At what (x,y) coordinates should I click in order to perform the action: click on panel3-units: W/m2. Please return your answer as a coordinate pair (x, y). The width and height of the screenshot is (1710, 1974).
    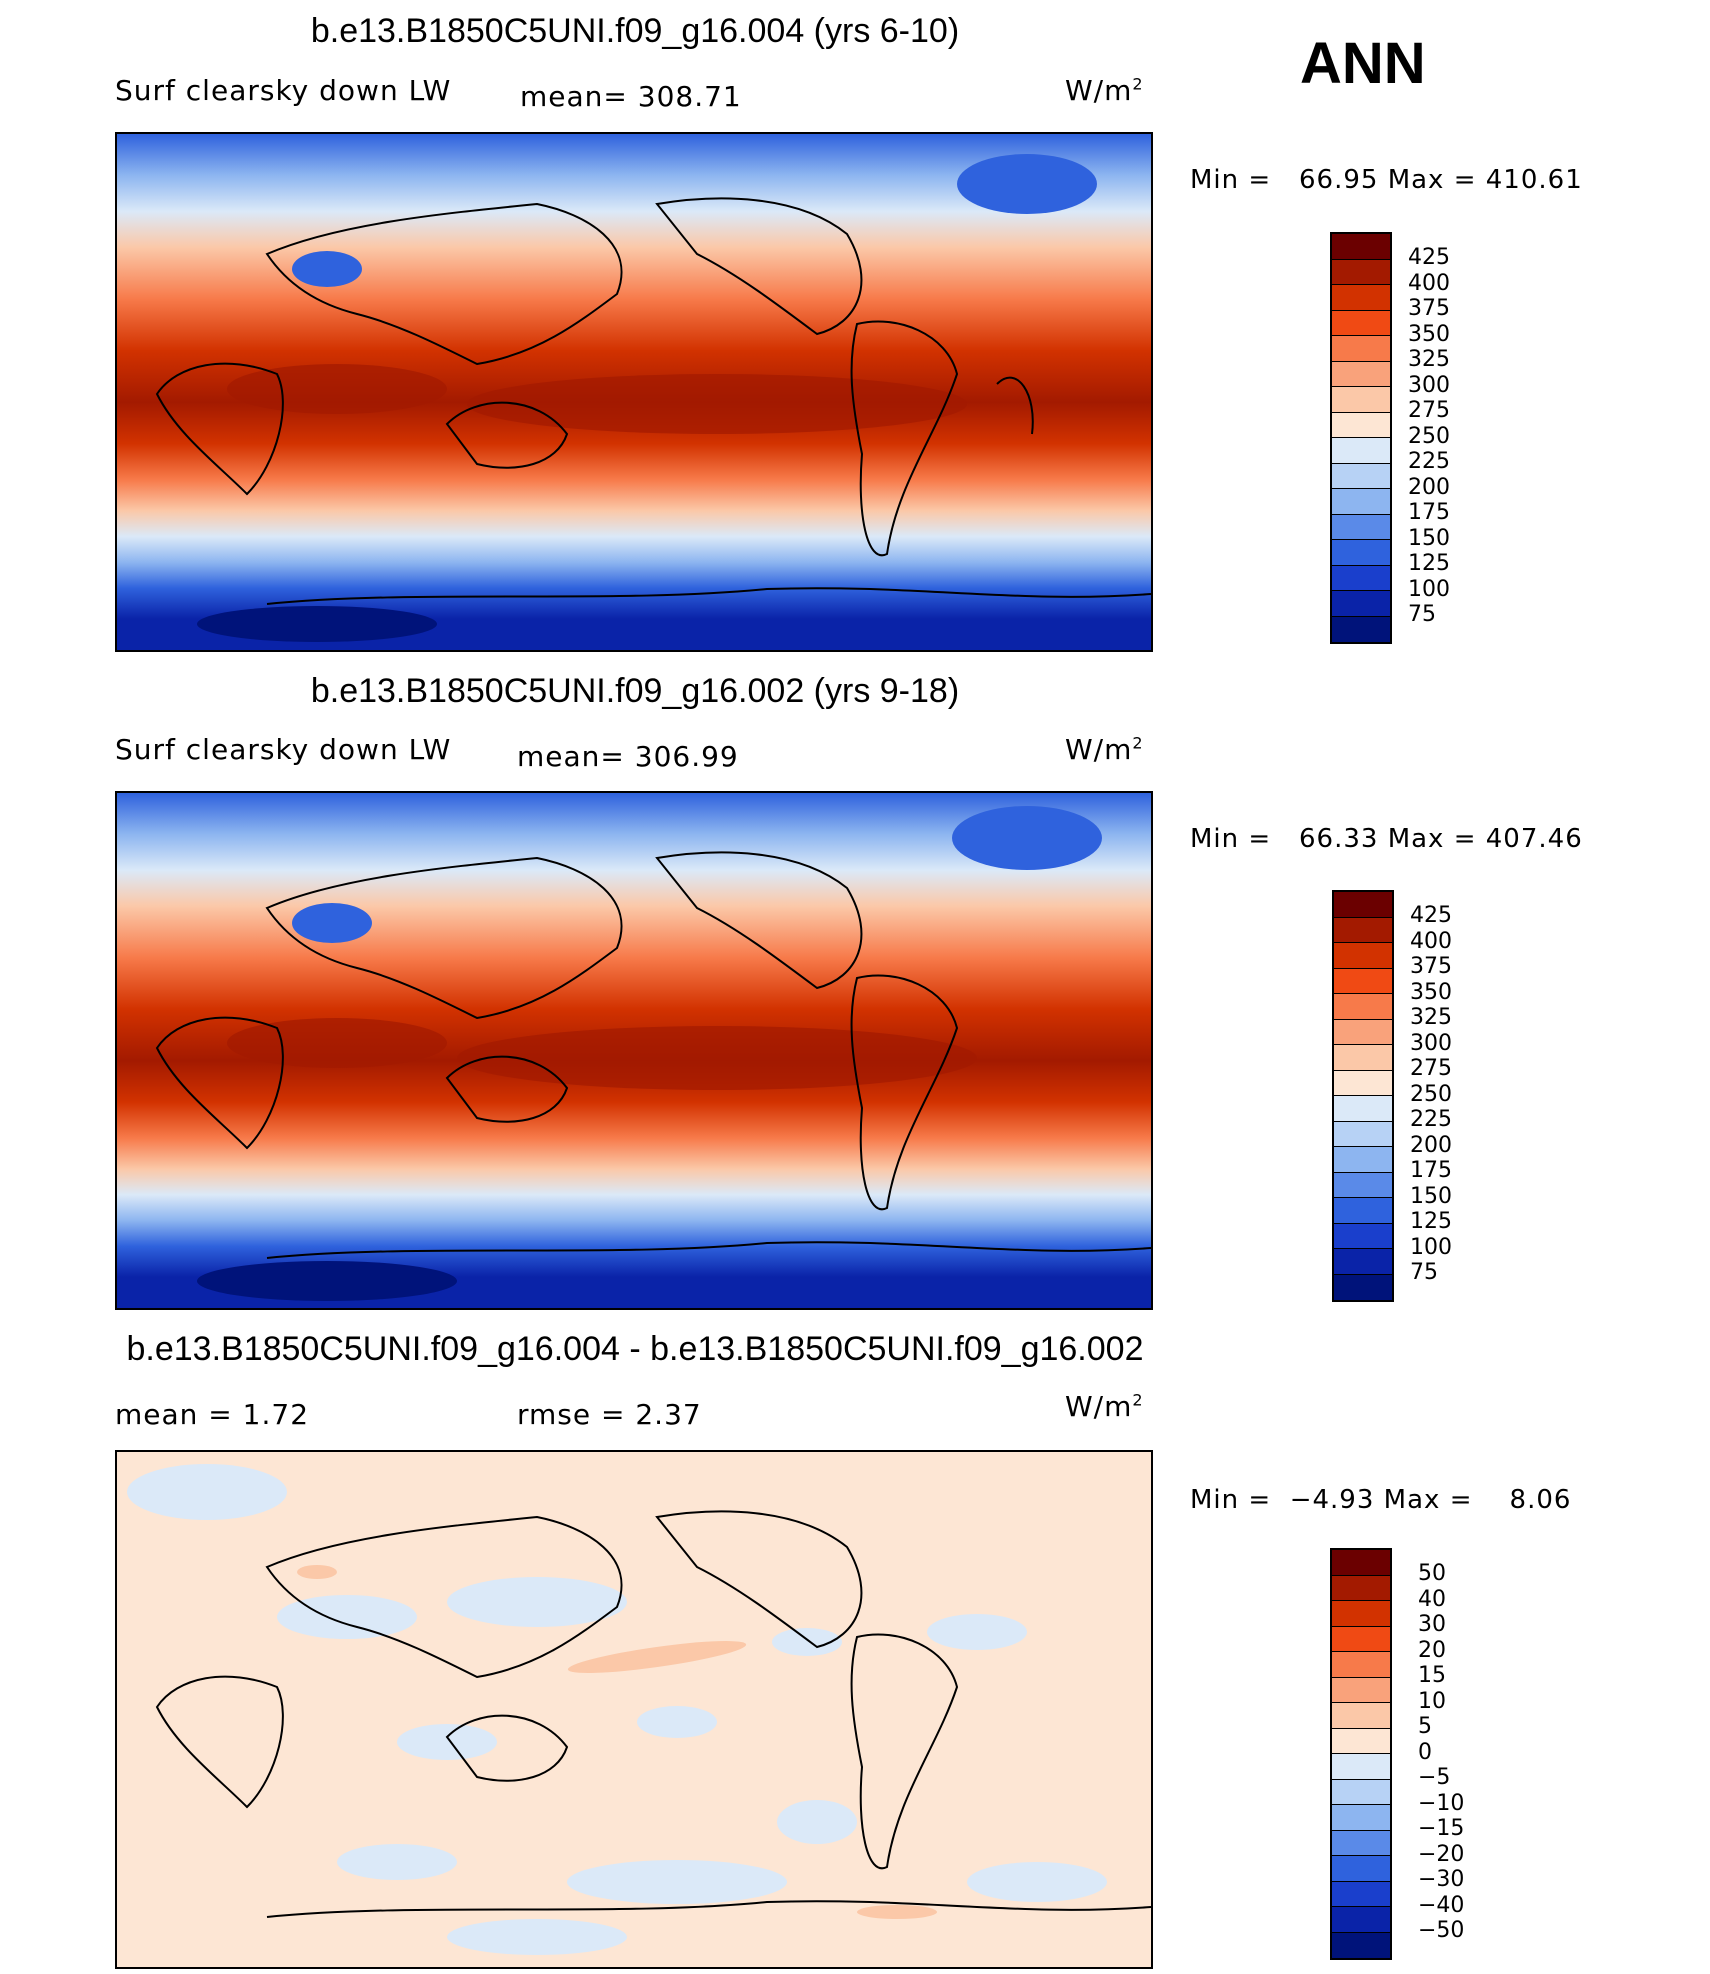
    Looking at the image, I should click on (1104, 1406).